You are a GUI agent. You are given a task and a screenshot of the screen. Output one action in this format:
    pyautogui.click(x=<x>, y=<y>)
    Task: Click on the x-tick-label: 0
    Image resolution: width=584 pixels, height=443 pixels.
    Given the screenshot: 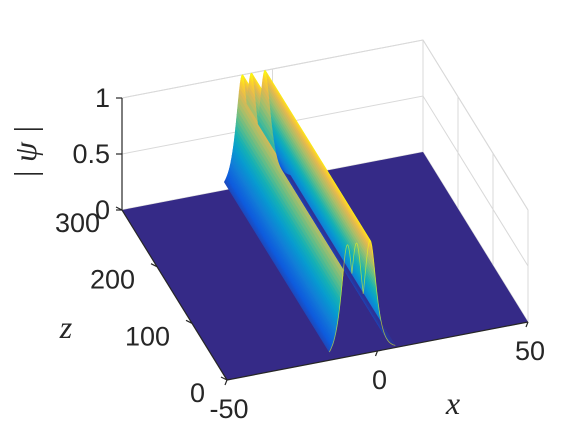 What is the action you would take?
    pyautogui.click(x=379, y=380)
    